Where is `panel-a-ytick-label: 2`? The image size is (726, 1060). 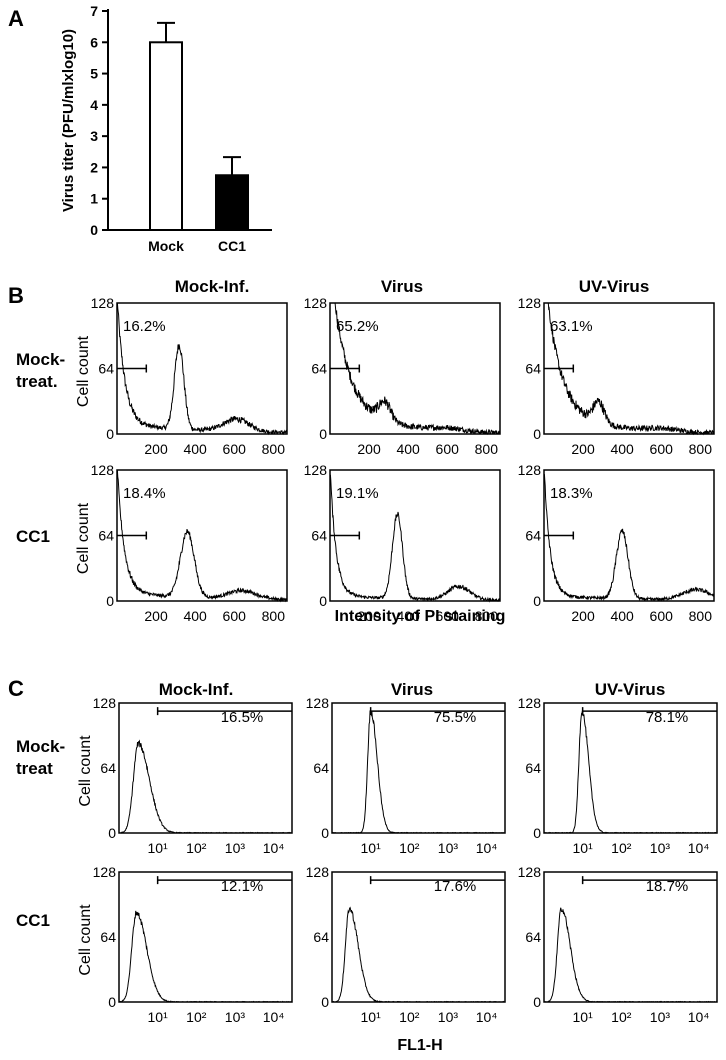
panel-a-ytick-label: 2 is located at coordinates (94, 167).